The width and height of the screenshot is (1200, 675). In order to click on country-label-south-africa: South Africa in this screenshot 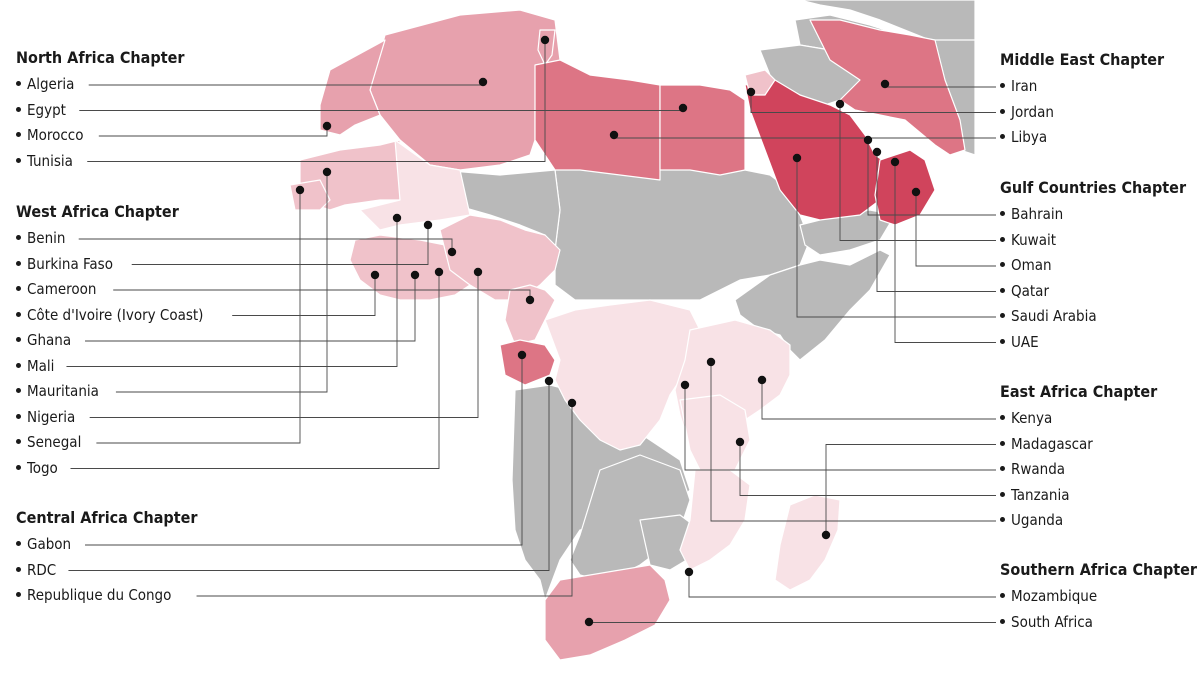, I will do `click(1046, 622)`.